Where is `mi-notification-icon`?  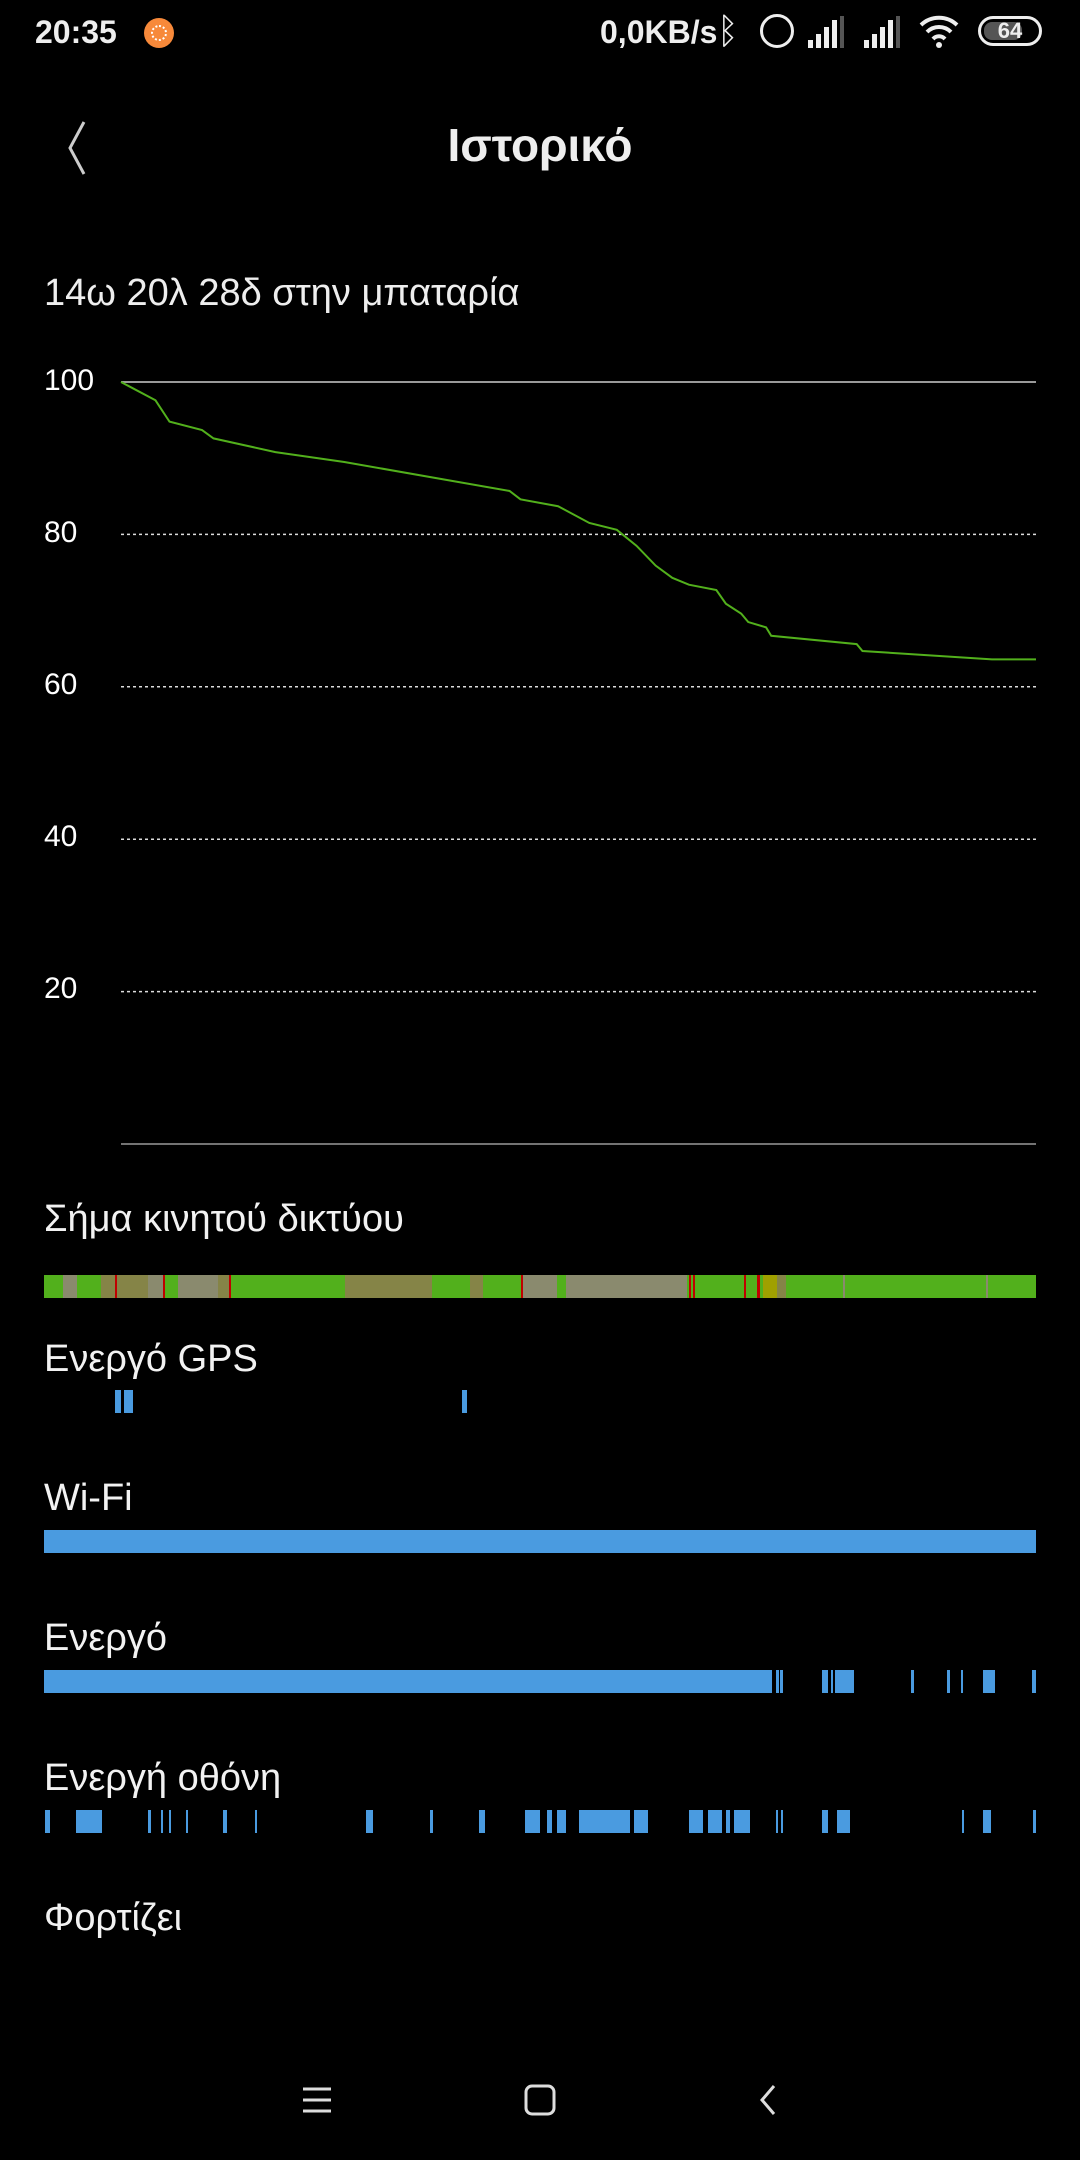 mi-notification-icon is located at coordinates (159, 33).